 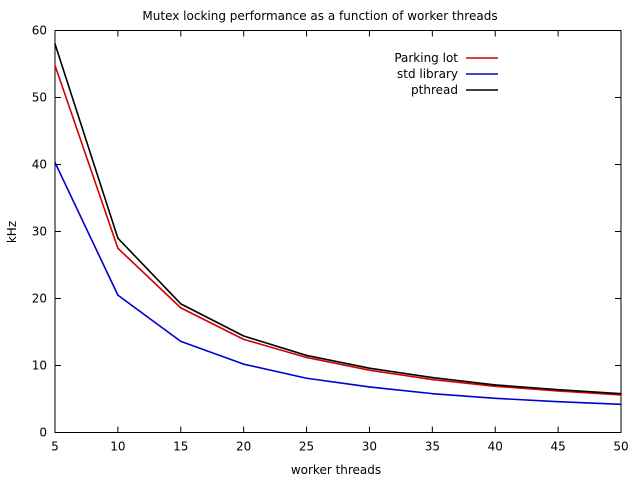 I want to click on y-tick-label: 20, so click(x=39, y=299).